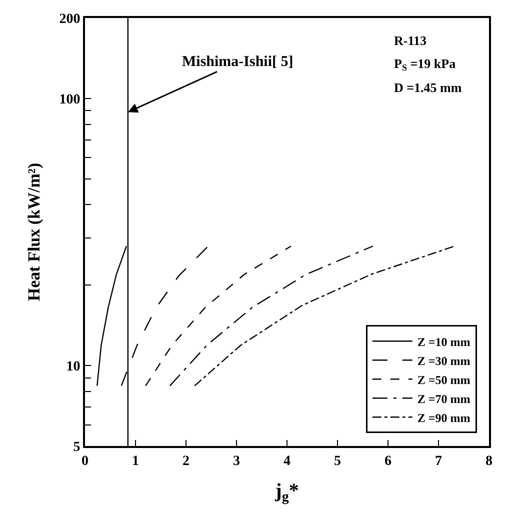 Image resolution: width=505 pixels, height=516 pixels. What do you see at coordinates (286, 492) in the screenshot?
I see `x-axis-title: j$_{g}$*` at bounding box center [286, 492].